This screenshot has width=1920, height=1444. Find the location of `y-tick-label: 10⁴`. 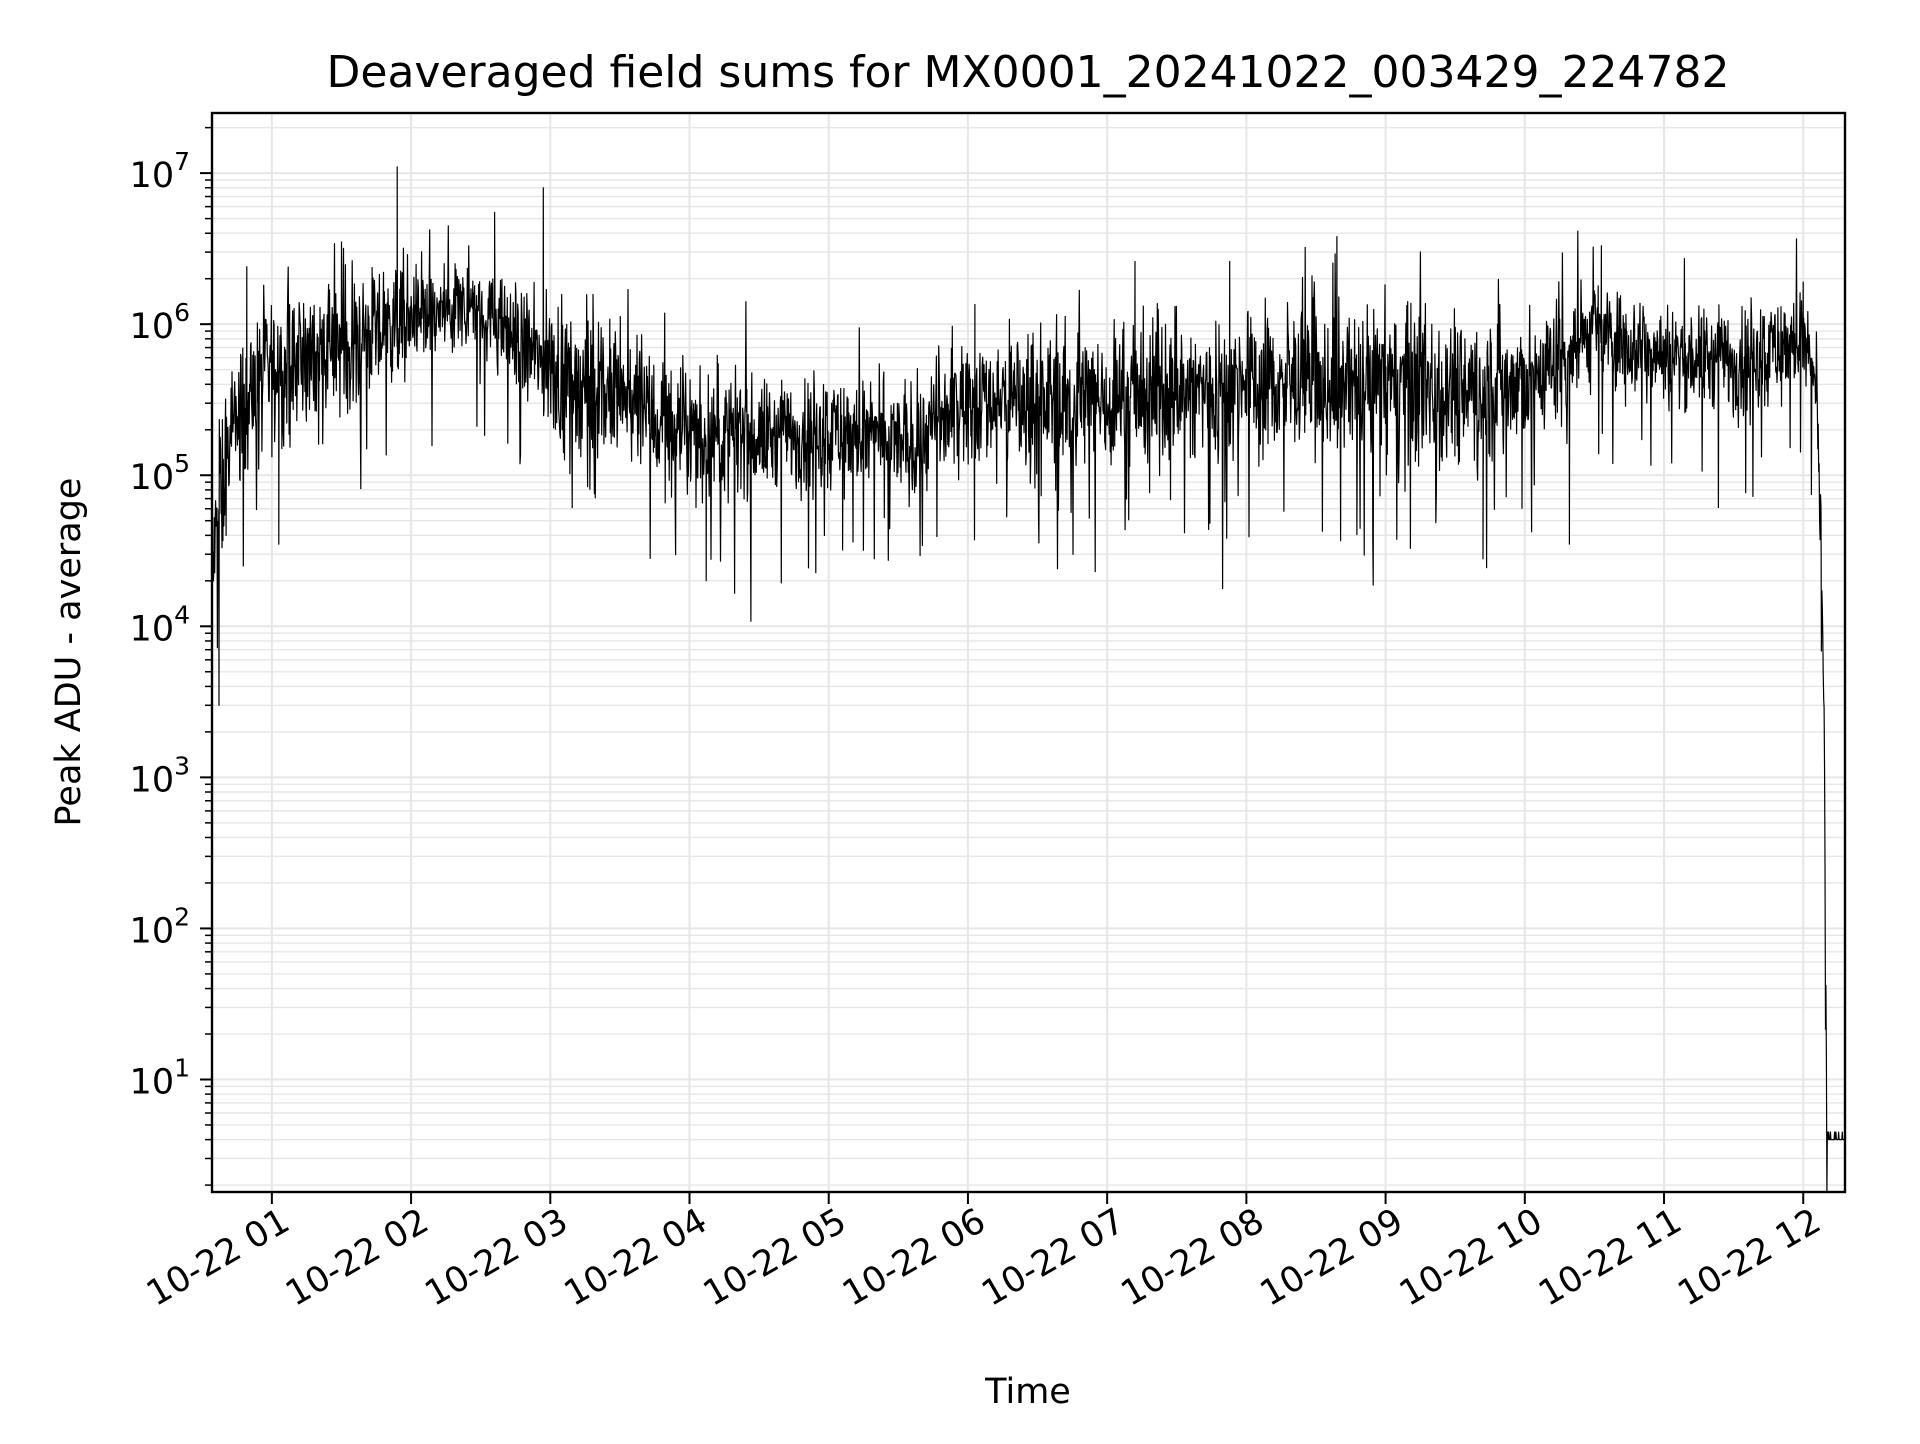

y-tick-label: 10⁴ is located at coordinates (160, 624).